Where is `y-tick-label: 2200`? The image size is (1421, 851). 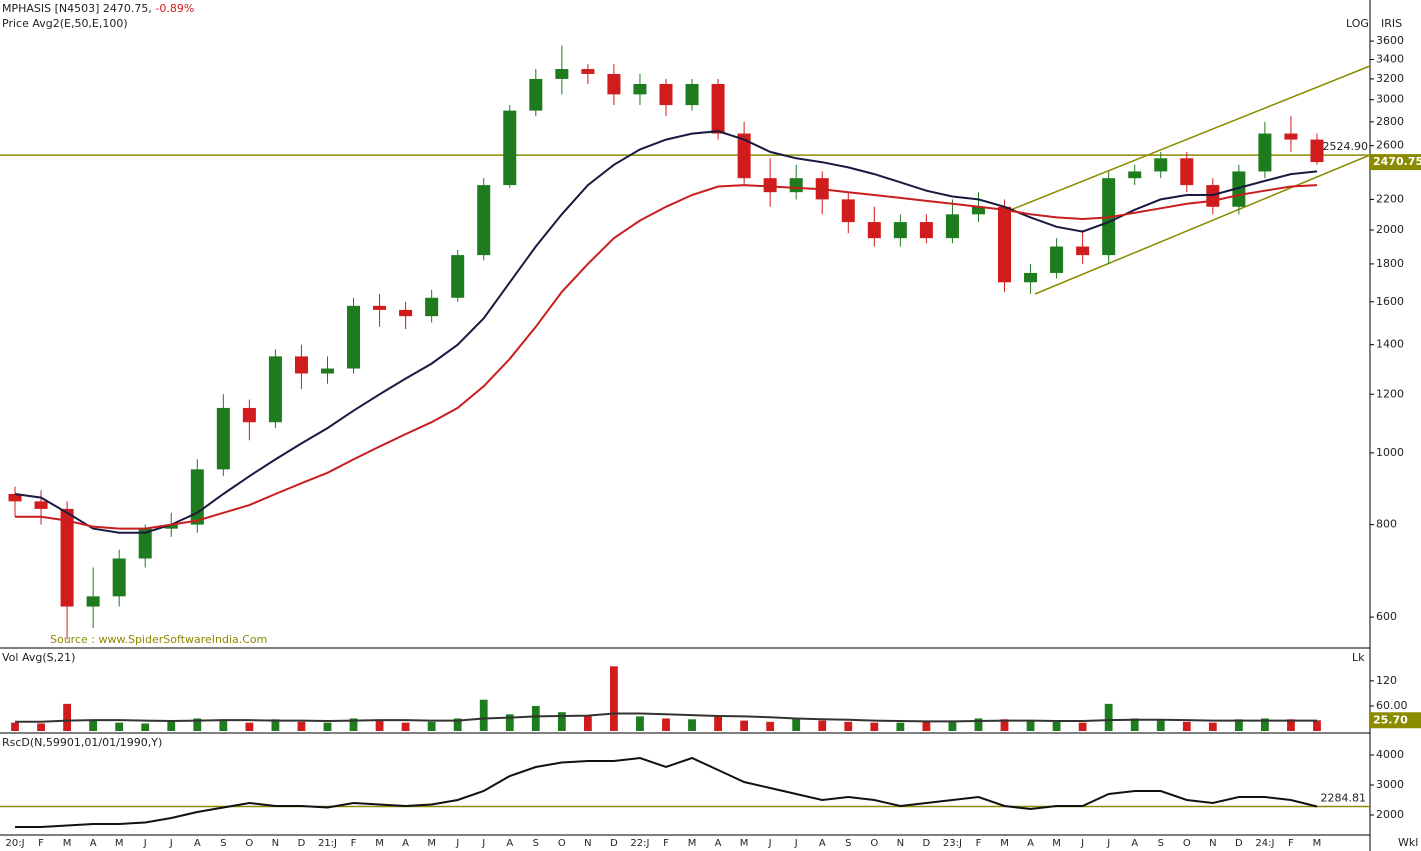
y-tick-label: 2200 is located at coordinates (1390, 198).